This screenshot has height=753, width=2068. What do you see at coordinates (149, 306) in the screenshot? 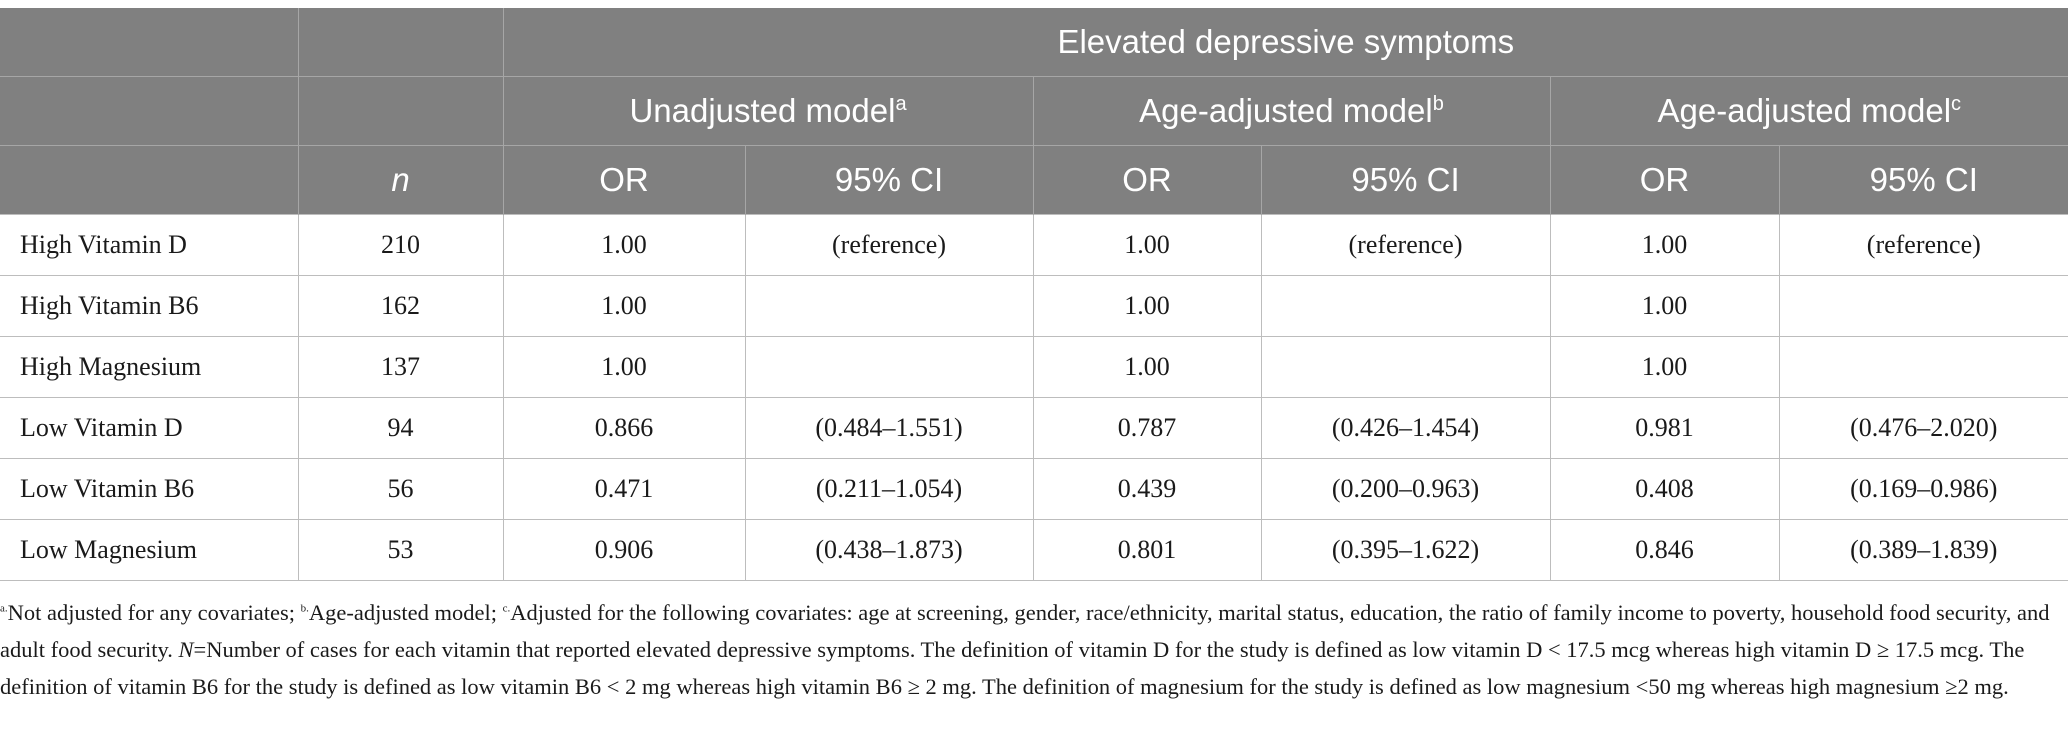
I see `row-label: High Vitamin B6` at bounding box center [149, 306].